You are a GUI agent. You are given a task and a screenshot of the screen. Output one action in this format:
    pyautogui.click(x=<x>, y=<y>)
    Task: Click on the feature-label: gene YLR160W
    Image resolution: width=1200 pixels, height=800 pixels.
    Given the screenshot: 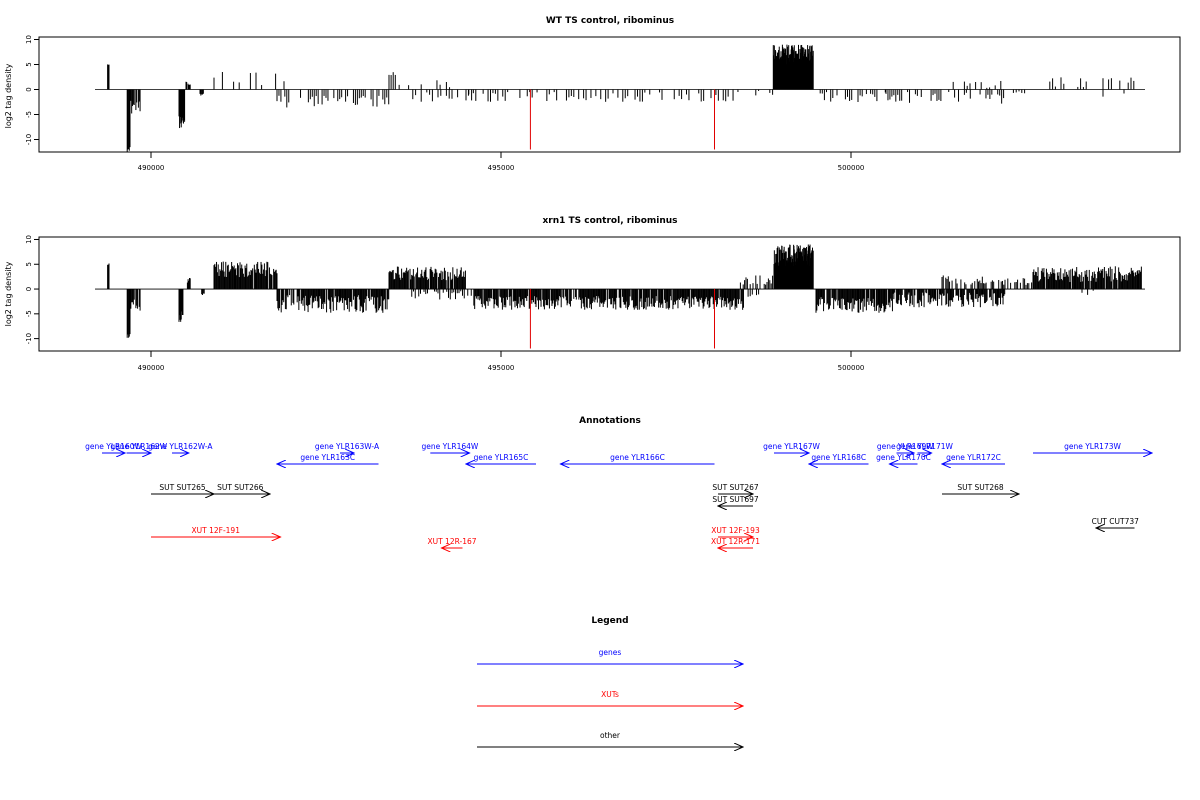 What is the action you would take?
    pyautogui.click(x=113, y=446)
    